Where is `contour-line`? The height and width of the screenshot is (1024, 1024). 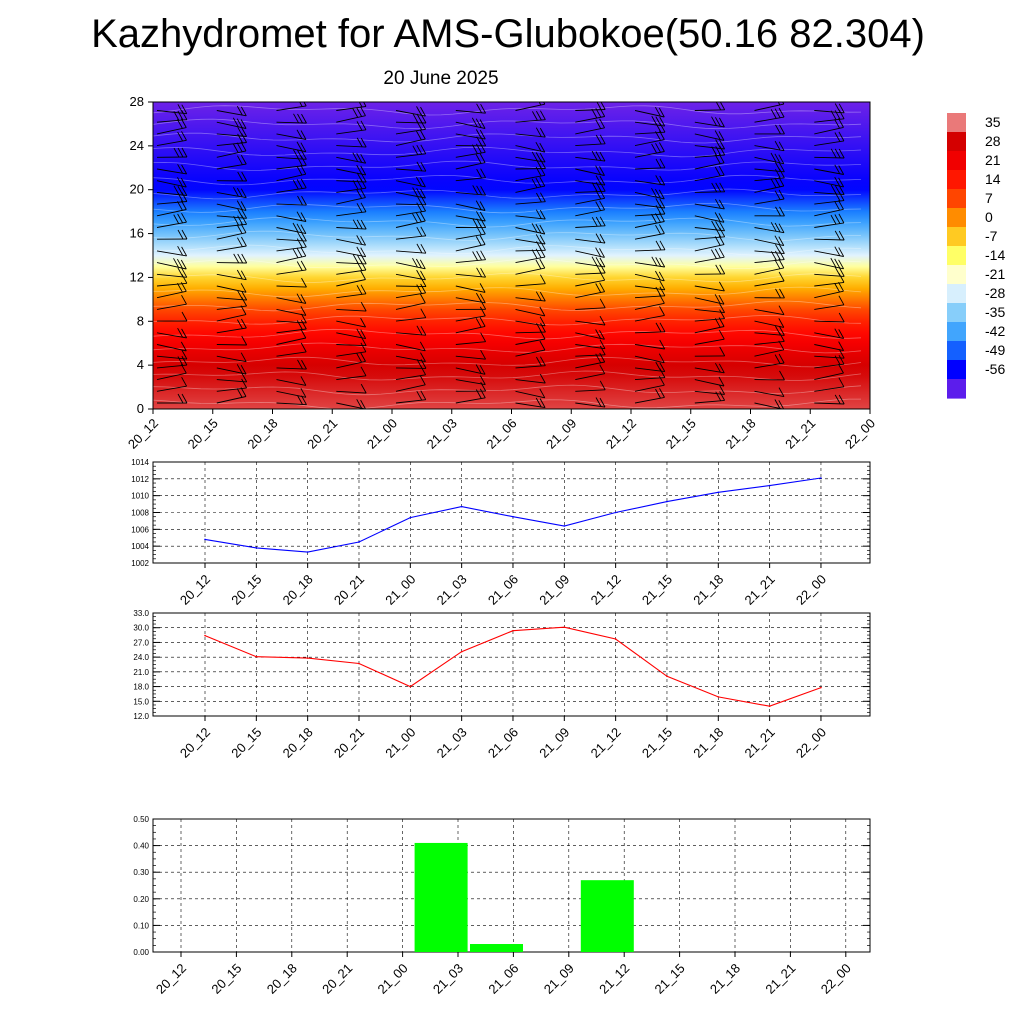 contour-line is located at coordinates (507, 236).